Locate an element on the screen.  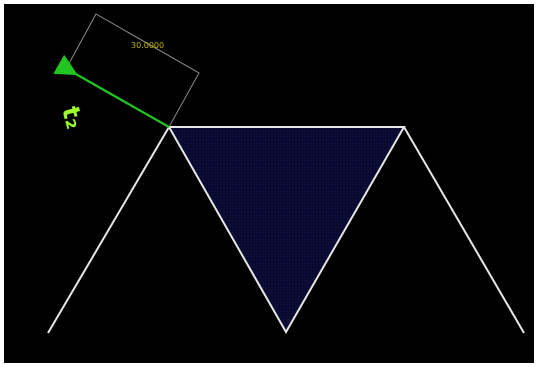
vector-label-group: t₂ is located at coordinates (72, 117).